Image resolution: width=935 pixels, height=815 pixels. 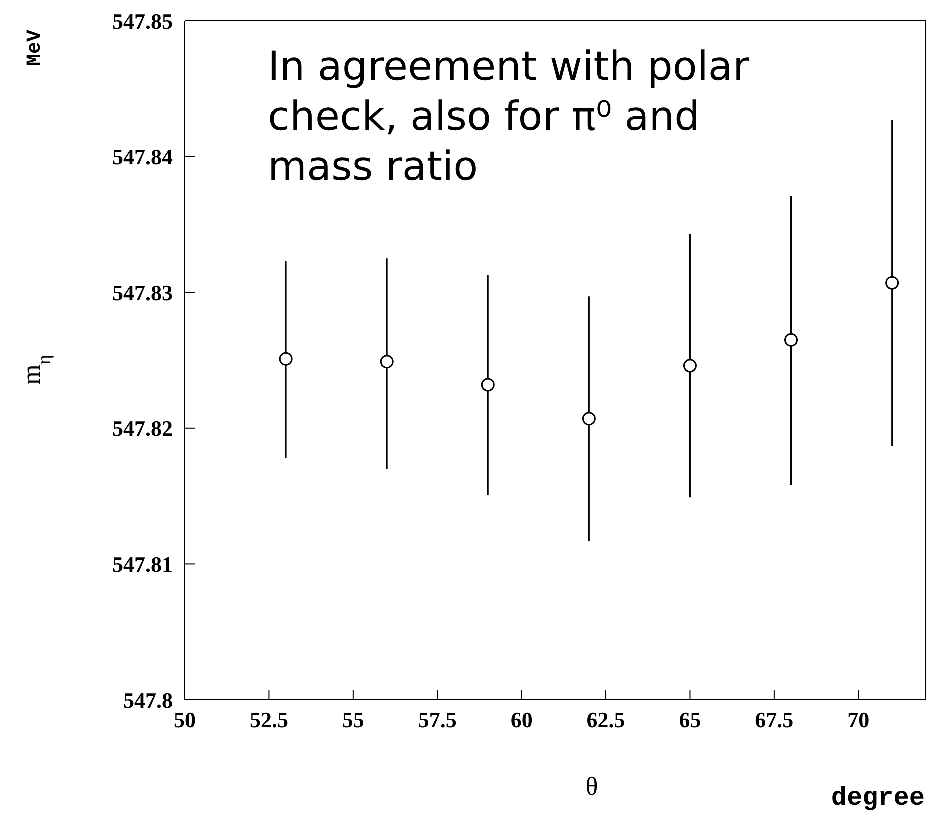 I want to click on annotation: In agreement with polar check, also for π⁰ and mass ratio, so click(x=509, y=117).